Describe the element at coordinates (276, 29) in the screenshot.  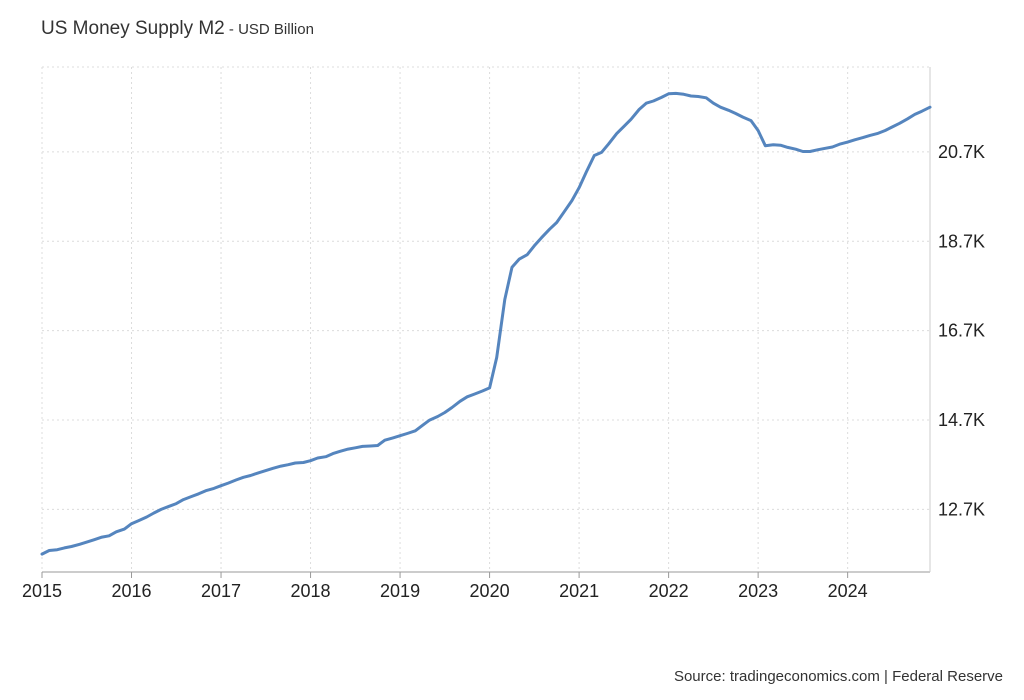
I see `chart-subtitle: USD Billion` at that location.